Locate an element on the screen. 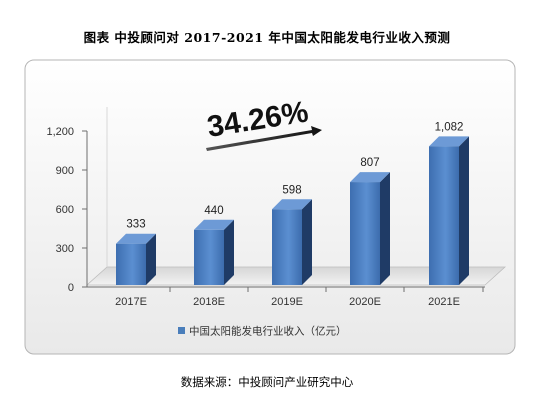  bar-2018E: 440 is located at coordinates (214, 245).